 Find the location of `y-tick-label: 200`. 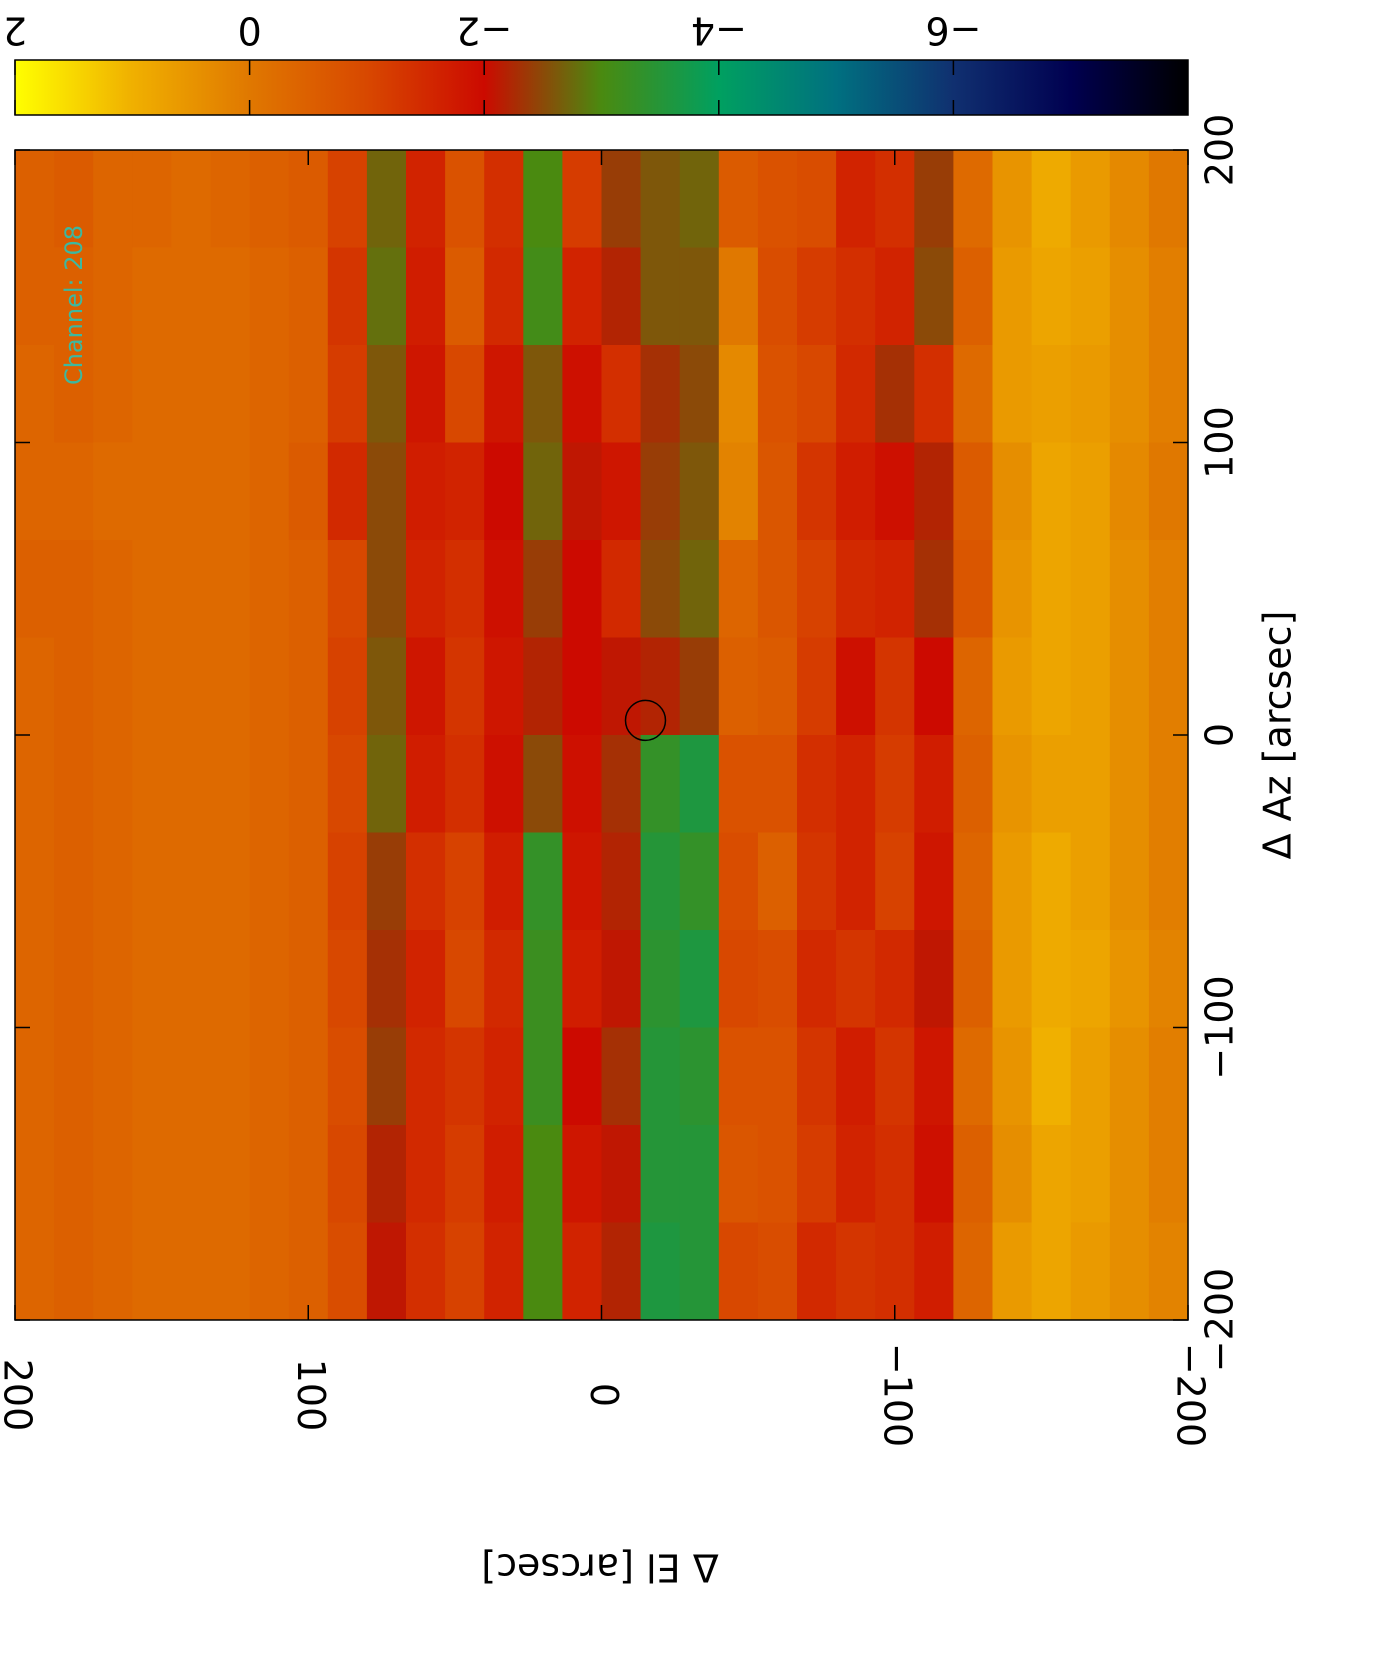

y-tick-label: 200 is located at coordinates (1220, 150).